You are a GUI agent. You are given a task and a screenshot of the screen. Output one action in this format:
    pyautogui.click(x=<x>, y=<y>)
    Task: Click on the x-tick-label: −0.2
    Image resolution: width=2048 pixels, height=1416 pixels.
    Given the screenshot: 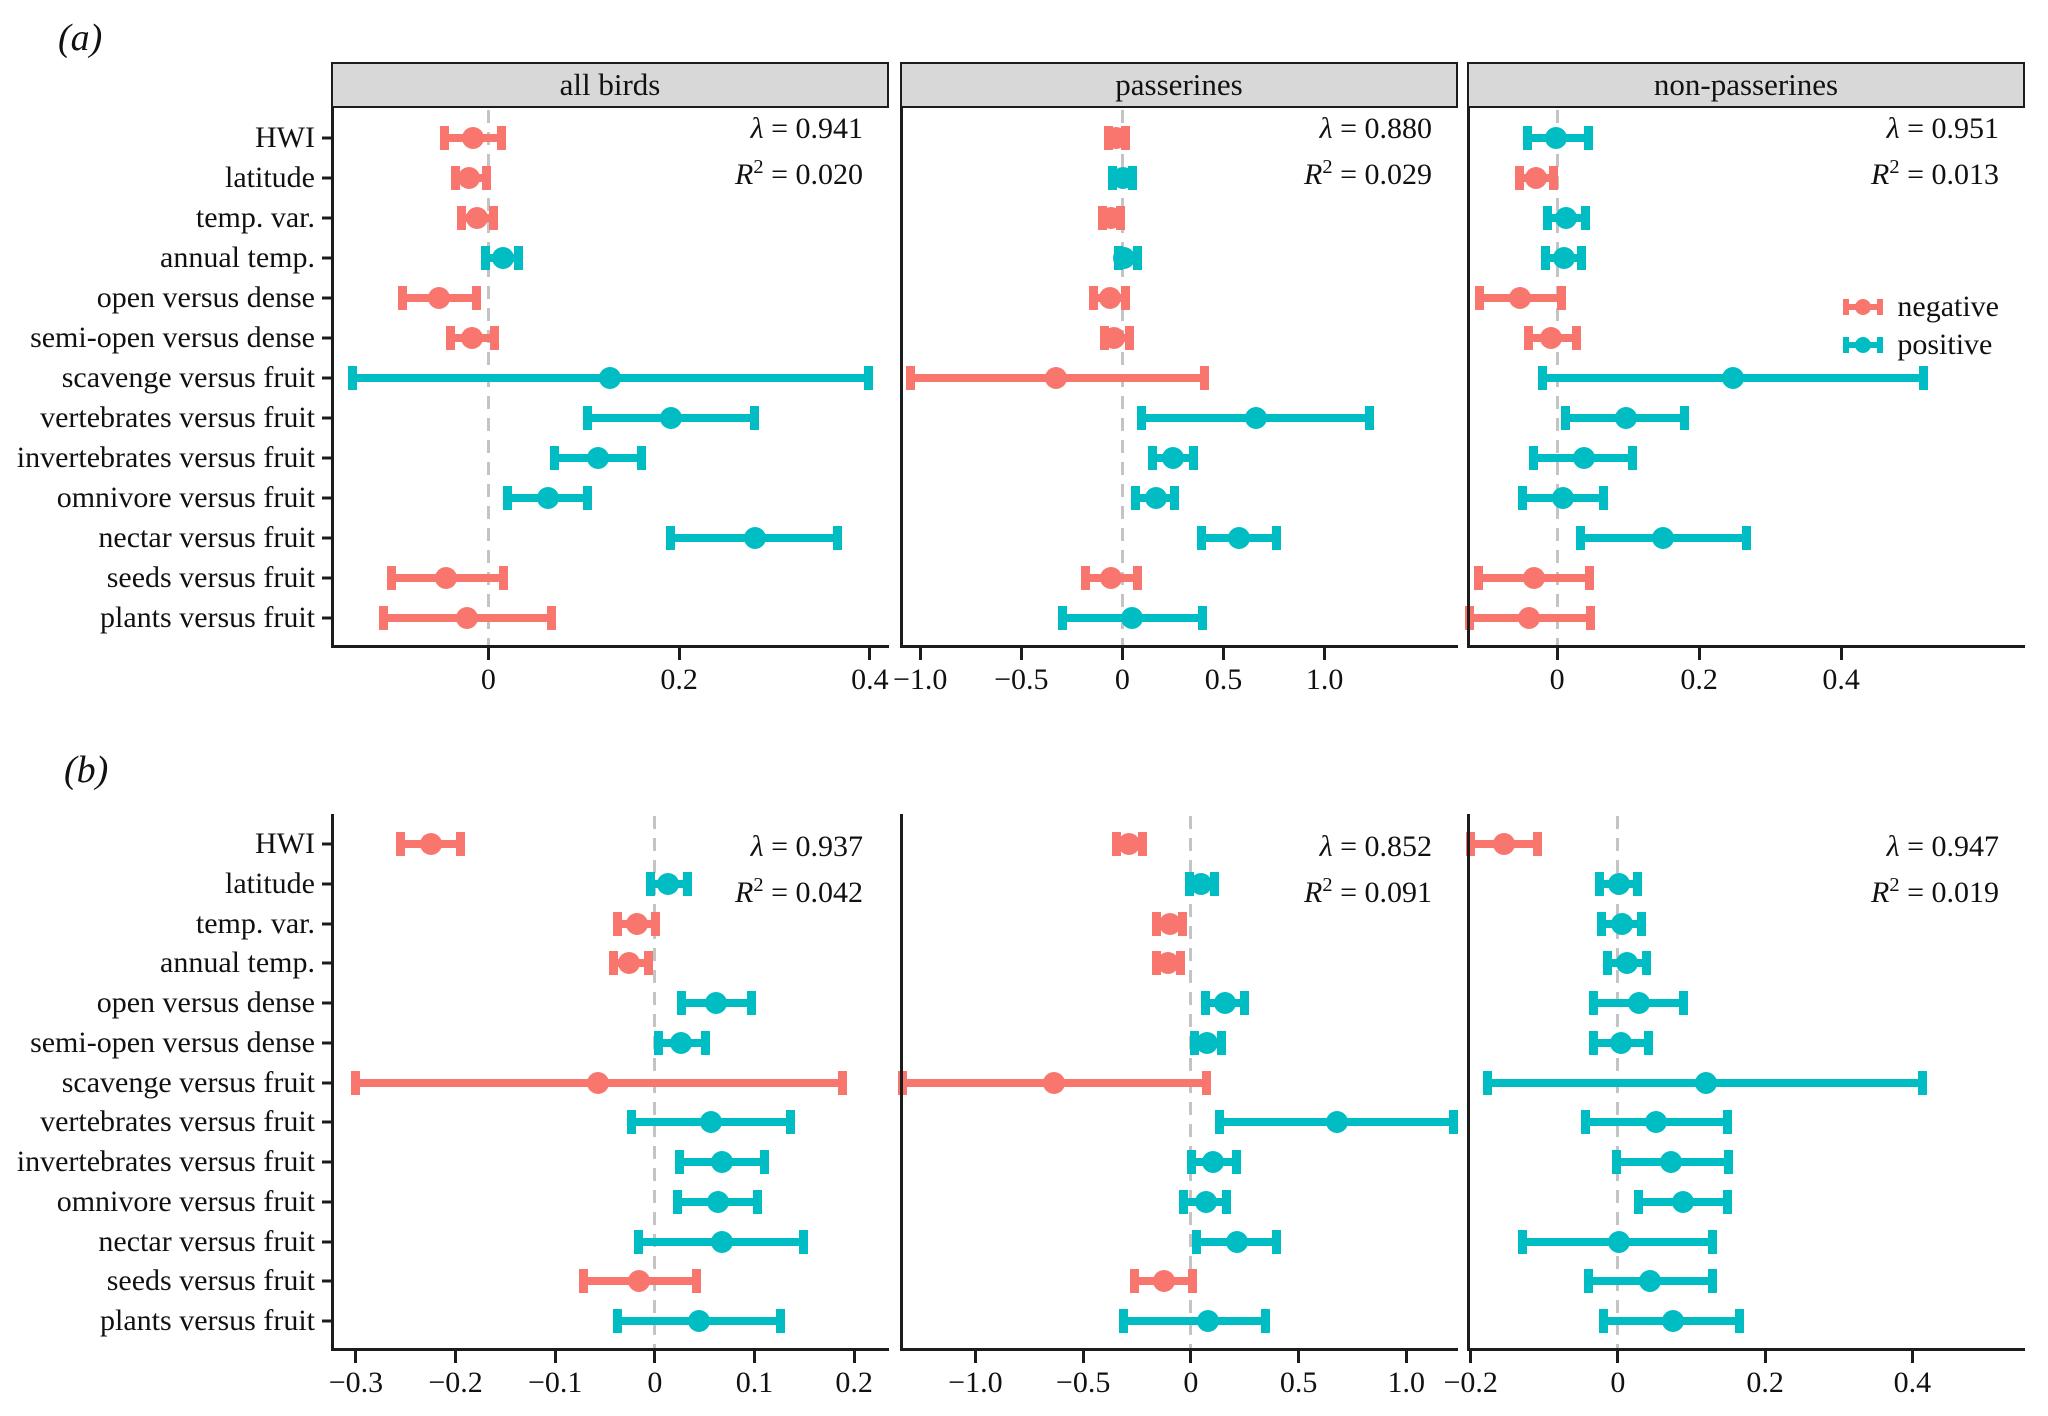 What is the action you would take?
    pyautogui.click(x=455, y=1382)
    